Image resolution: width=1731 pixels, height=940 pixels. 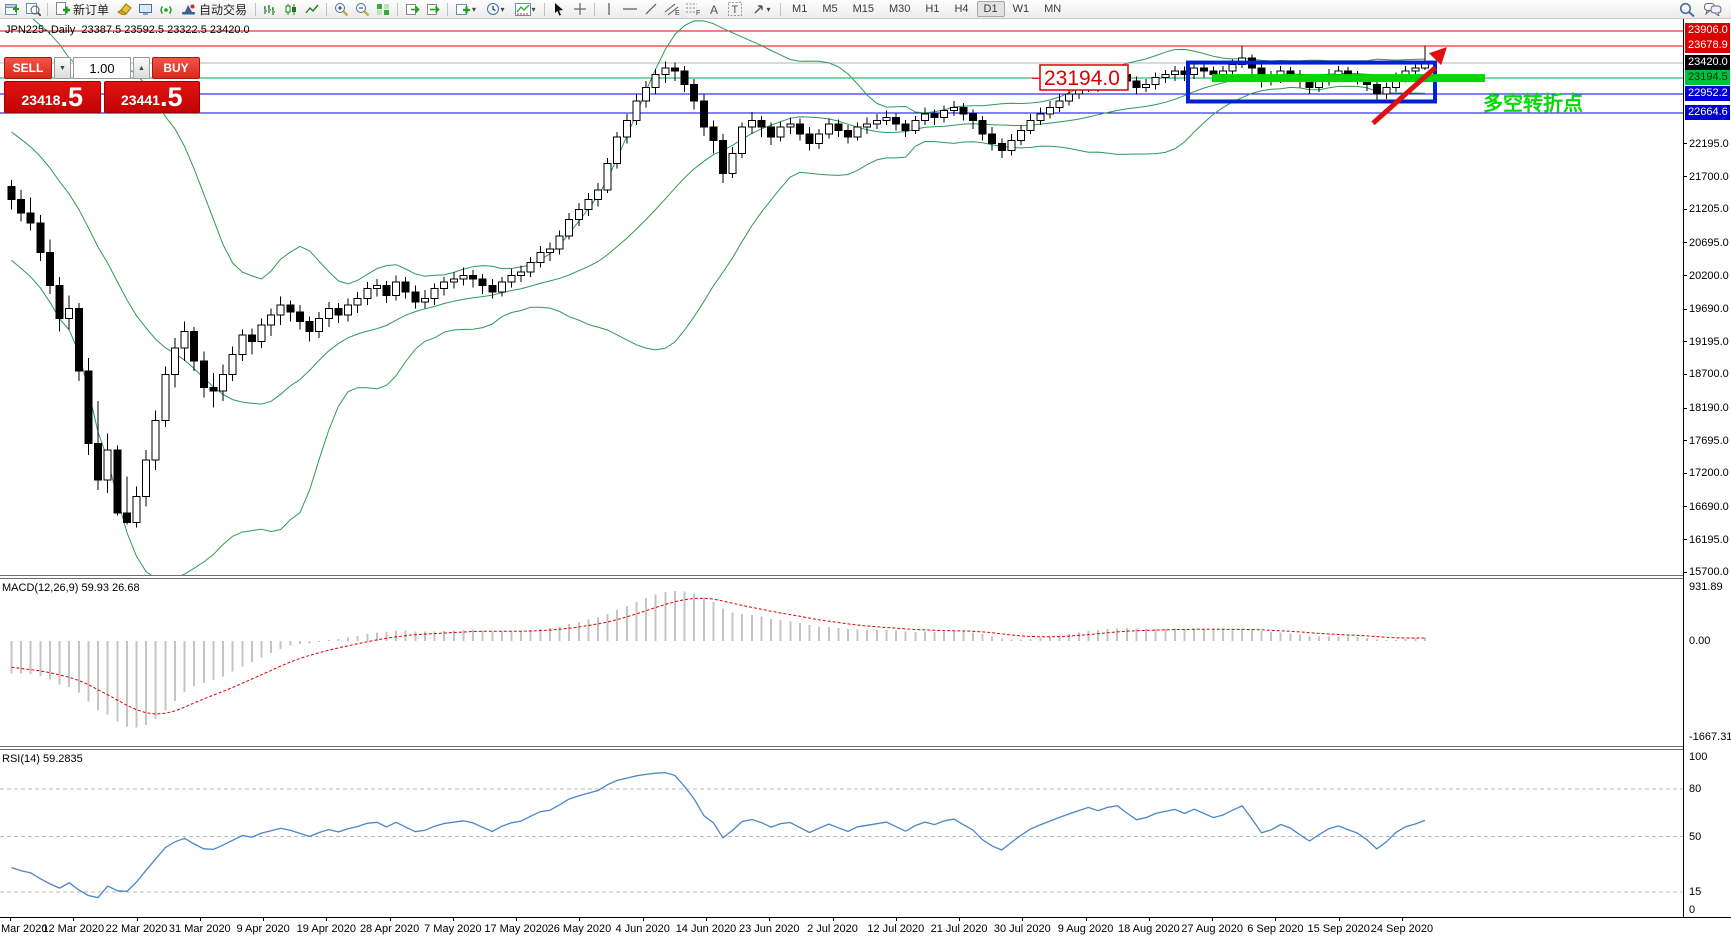 What do you see at coordinates (706, 929) in the screenshot?
I see `date-label: 14 Jun 2020` at bounding box center [706, 929].